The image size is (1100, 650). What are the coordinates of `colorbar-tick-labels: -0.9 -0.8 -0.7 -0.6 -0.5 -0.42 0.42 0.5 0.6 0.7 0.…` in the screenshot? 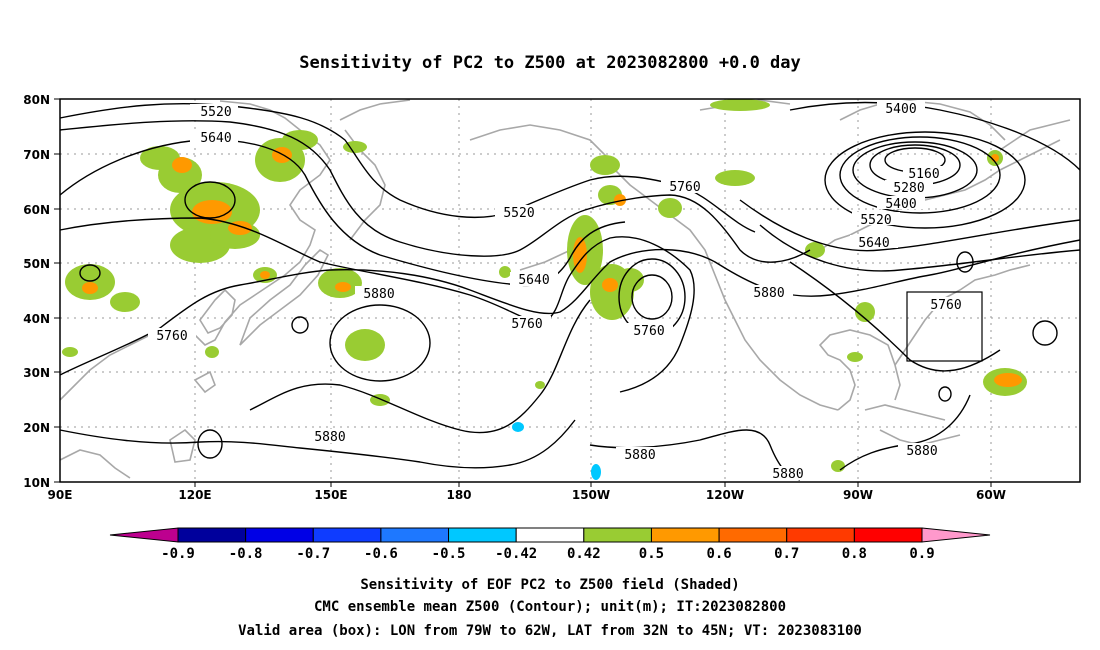 It's located at (548, 554).